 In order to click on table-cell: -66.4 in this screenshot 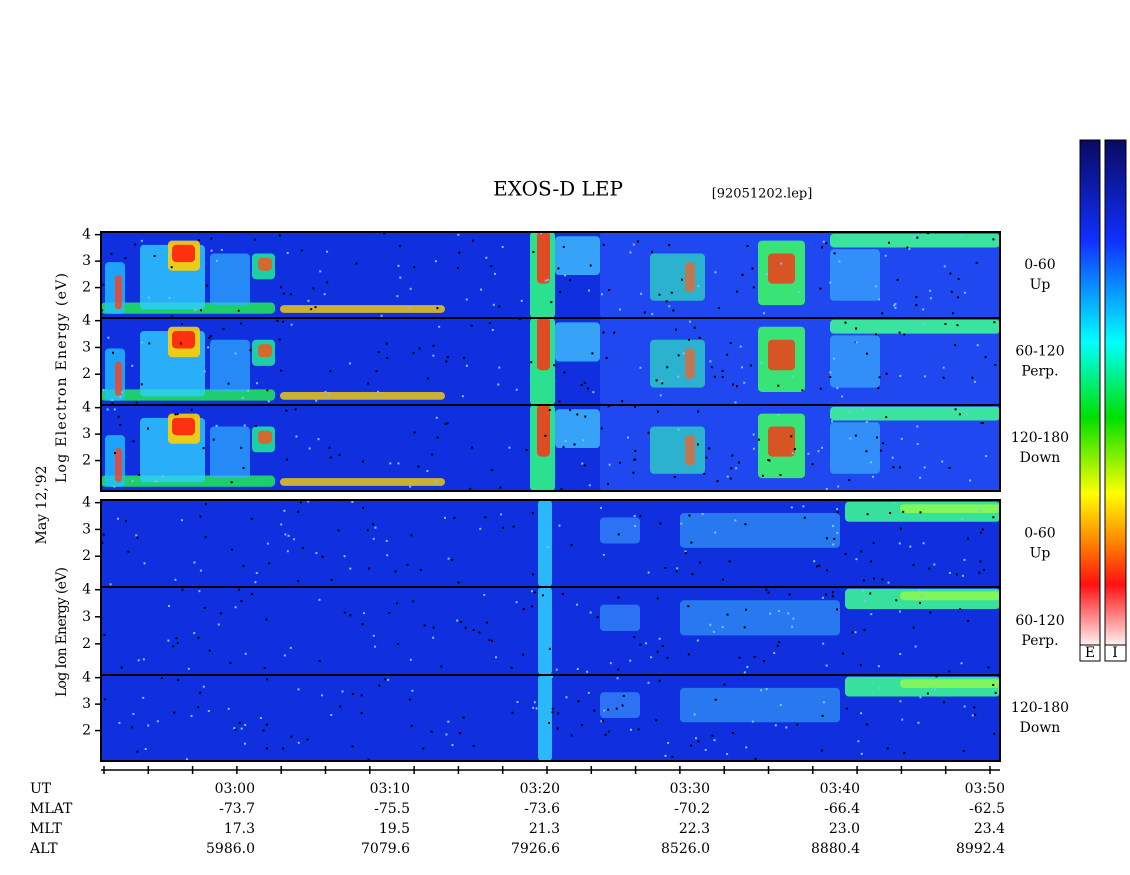, I will do `click(842, 809)`.